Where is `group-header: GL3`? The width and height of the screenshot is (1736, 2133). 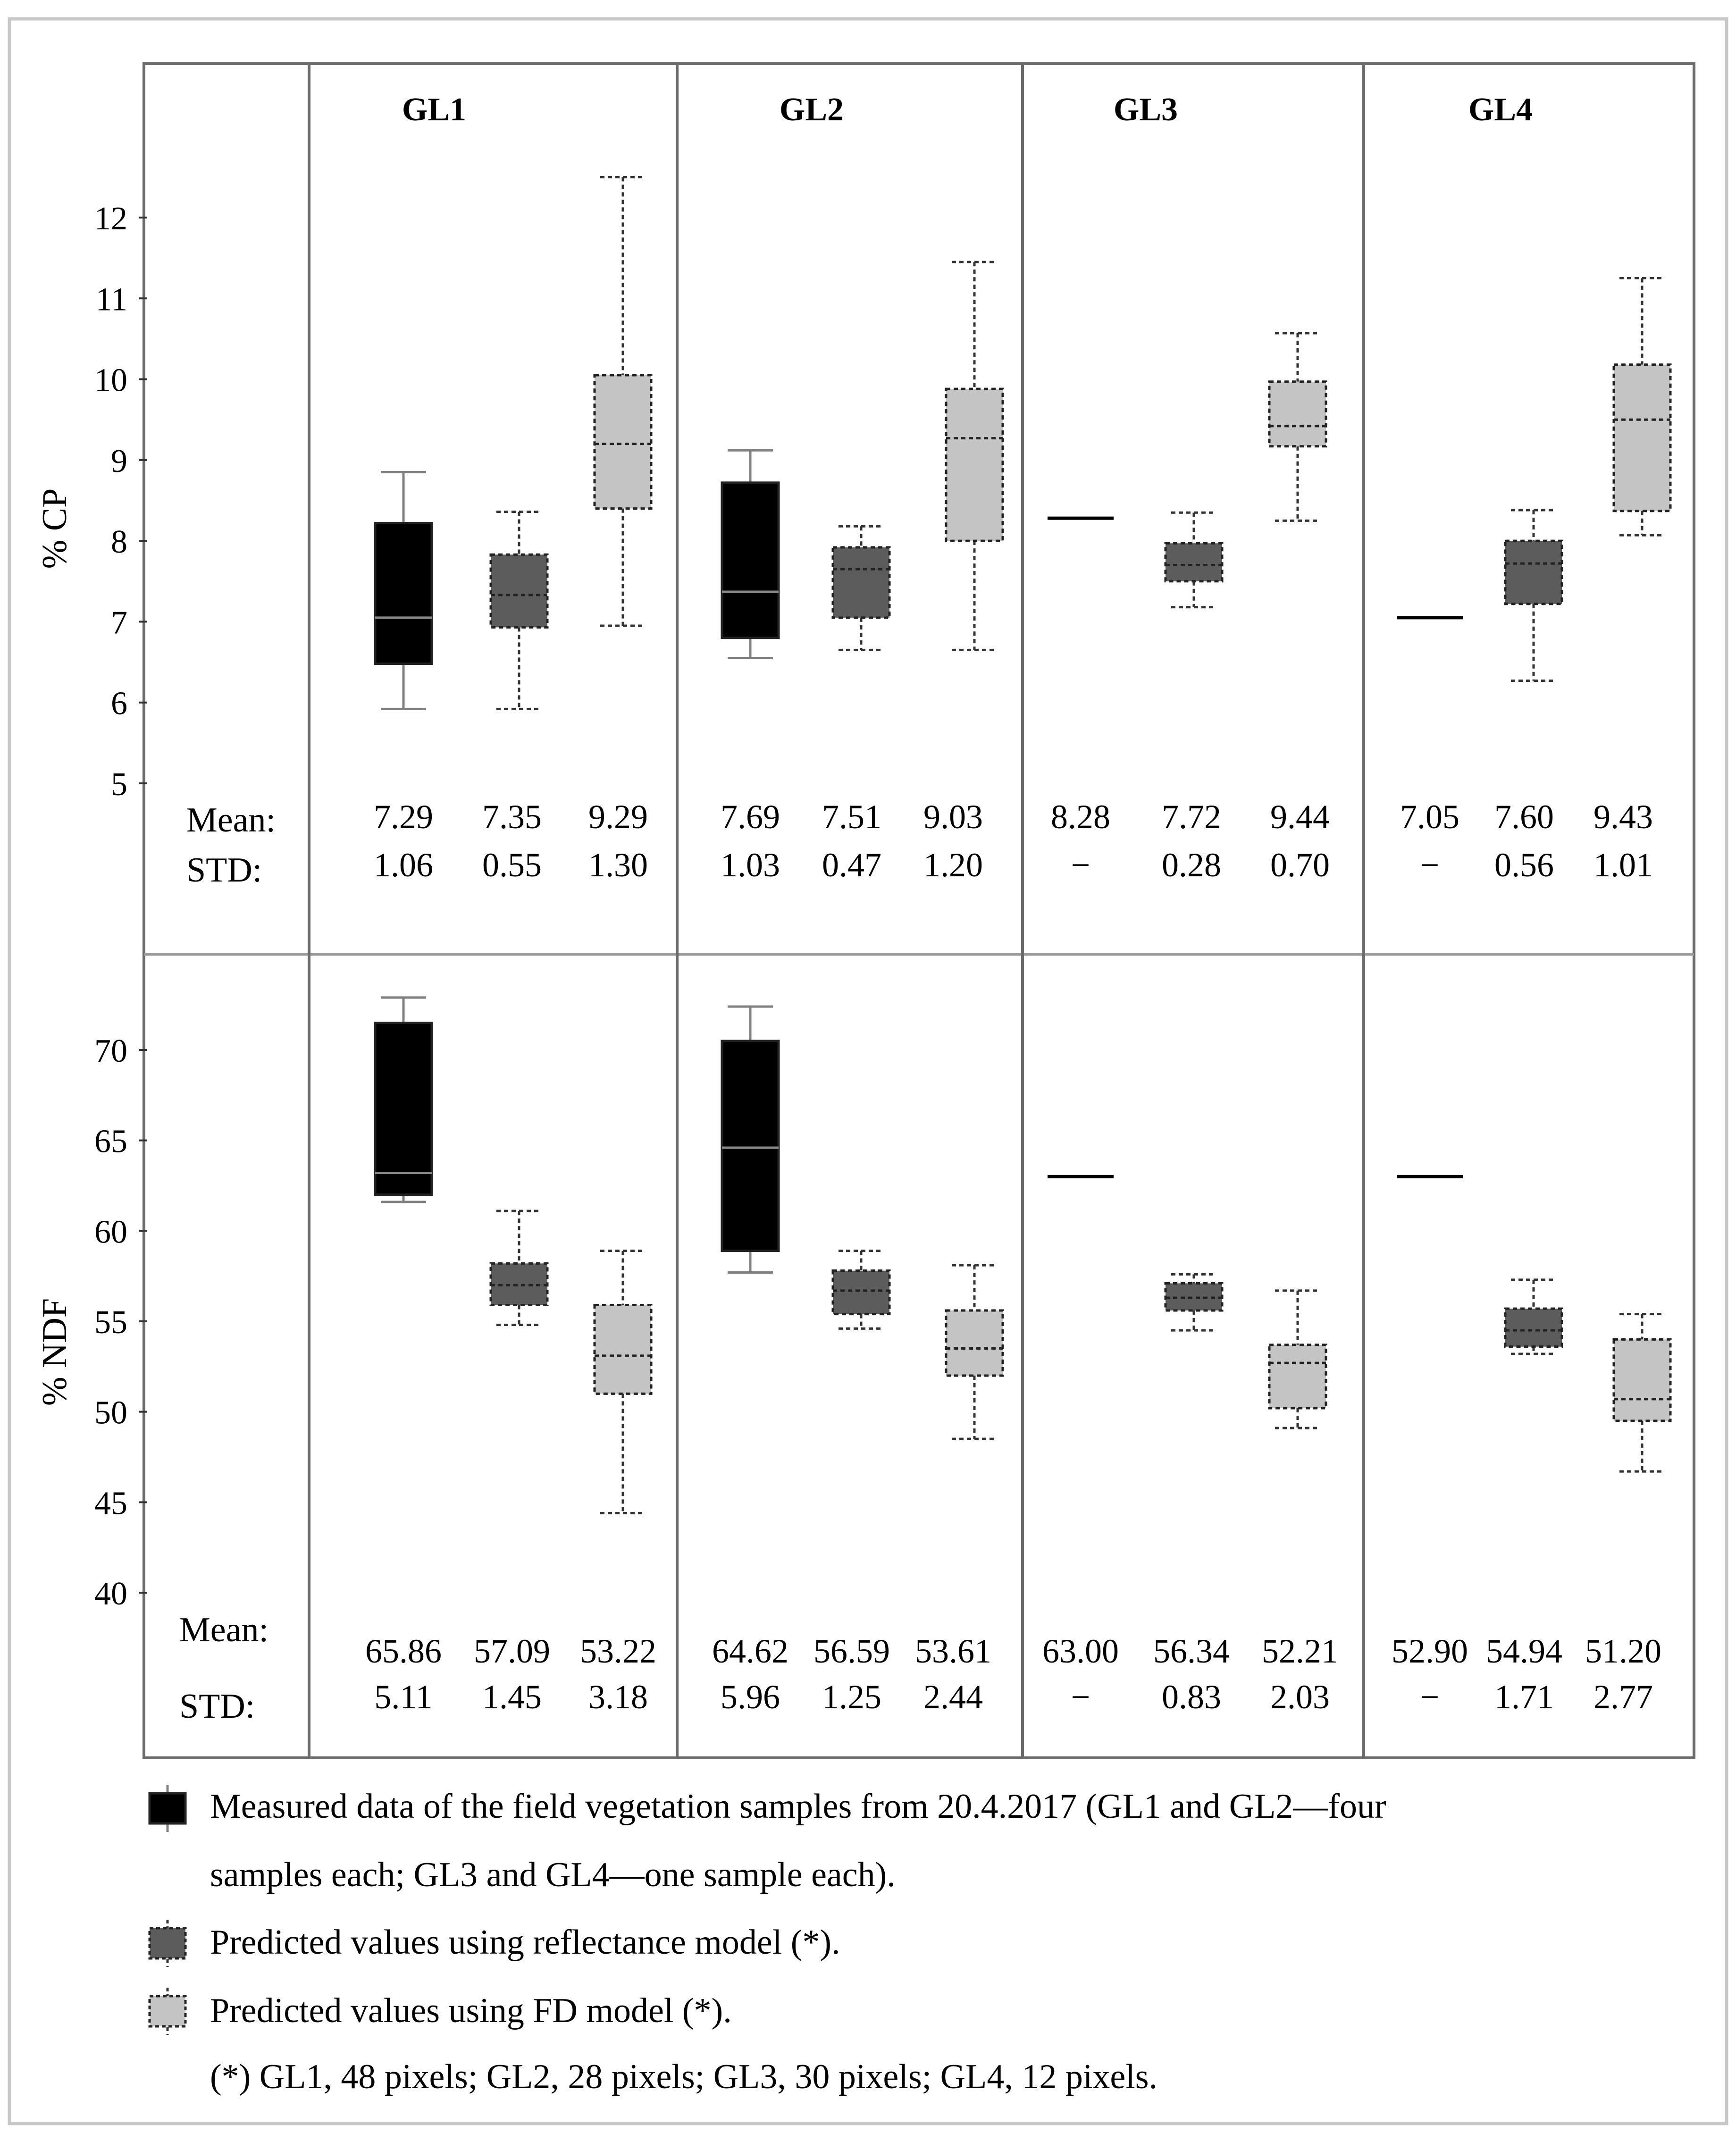 group-header: GL3 is located at coordinates (1146, 110).